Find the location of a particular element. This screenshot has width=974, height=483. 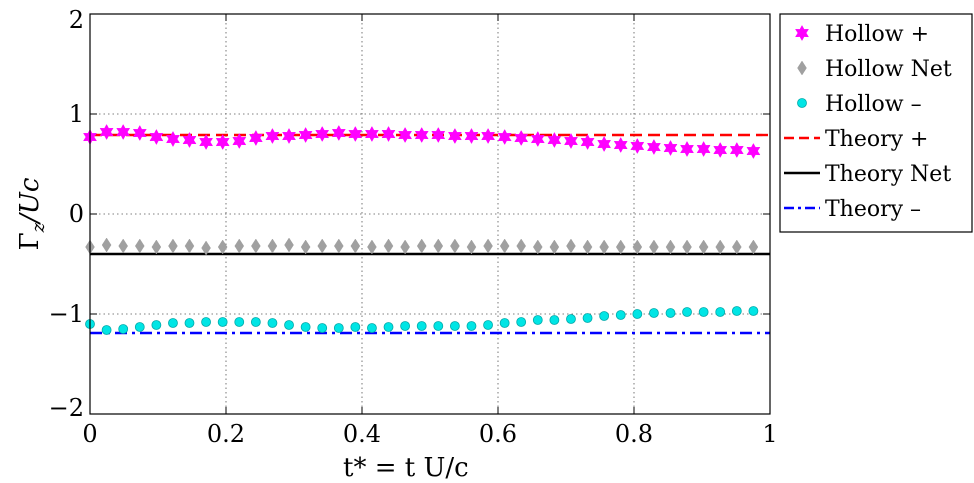

x-tick-label: 1 is located at coordinates (769, 434).